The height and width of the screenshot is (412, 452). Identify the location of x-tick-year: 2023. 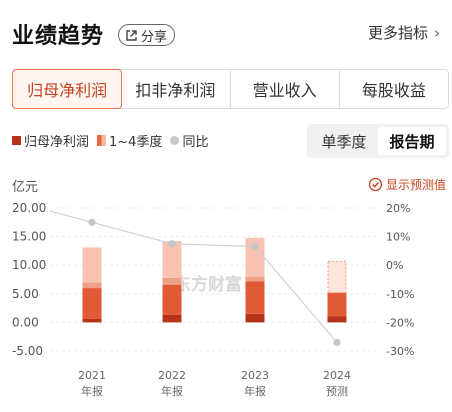
(255, 375).